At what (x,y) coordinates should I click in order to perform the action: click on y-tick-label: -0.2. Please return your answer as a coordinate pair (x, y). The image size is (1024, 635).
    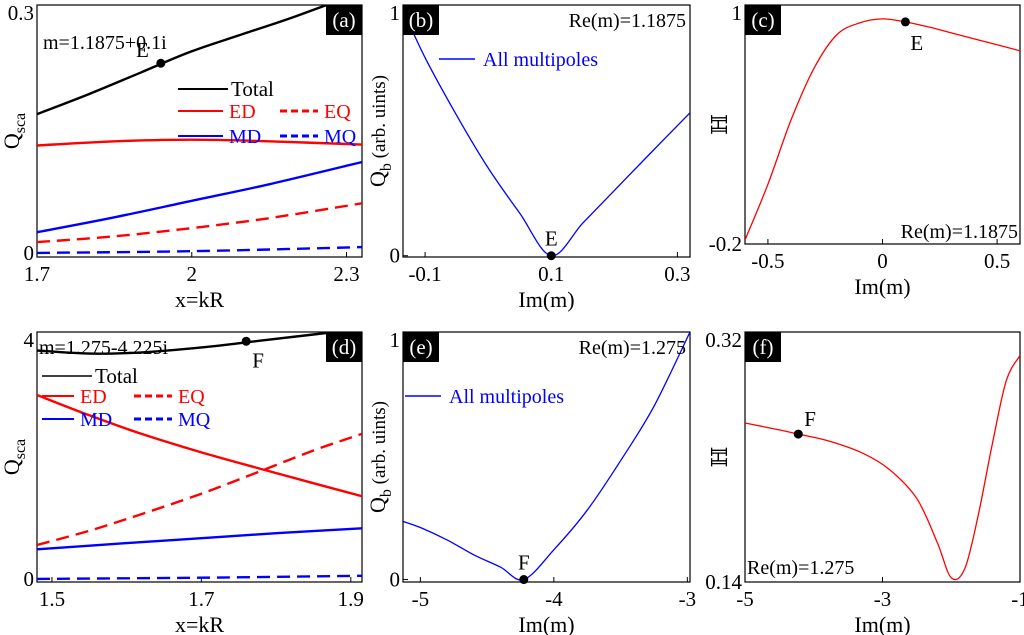
    Looking at the image, I should click on (725, 244).